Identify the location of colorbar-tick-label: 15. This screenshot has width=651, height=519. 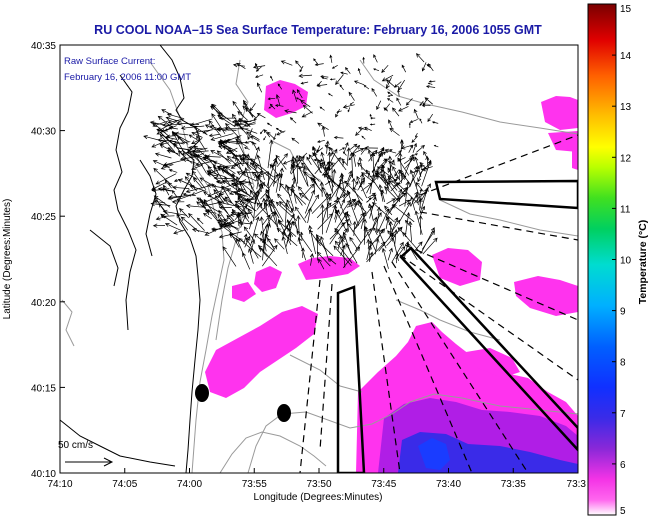
(626, 9).